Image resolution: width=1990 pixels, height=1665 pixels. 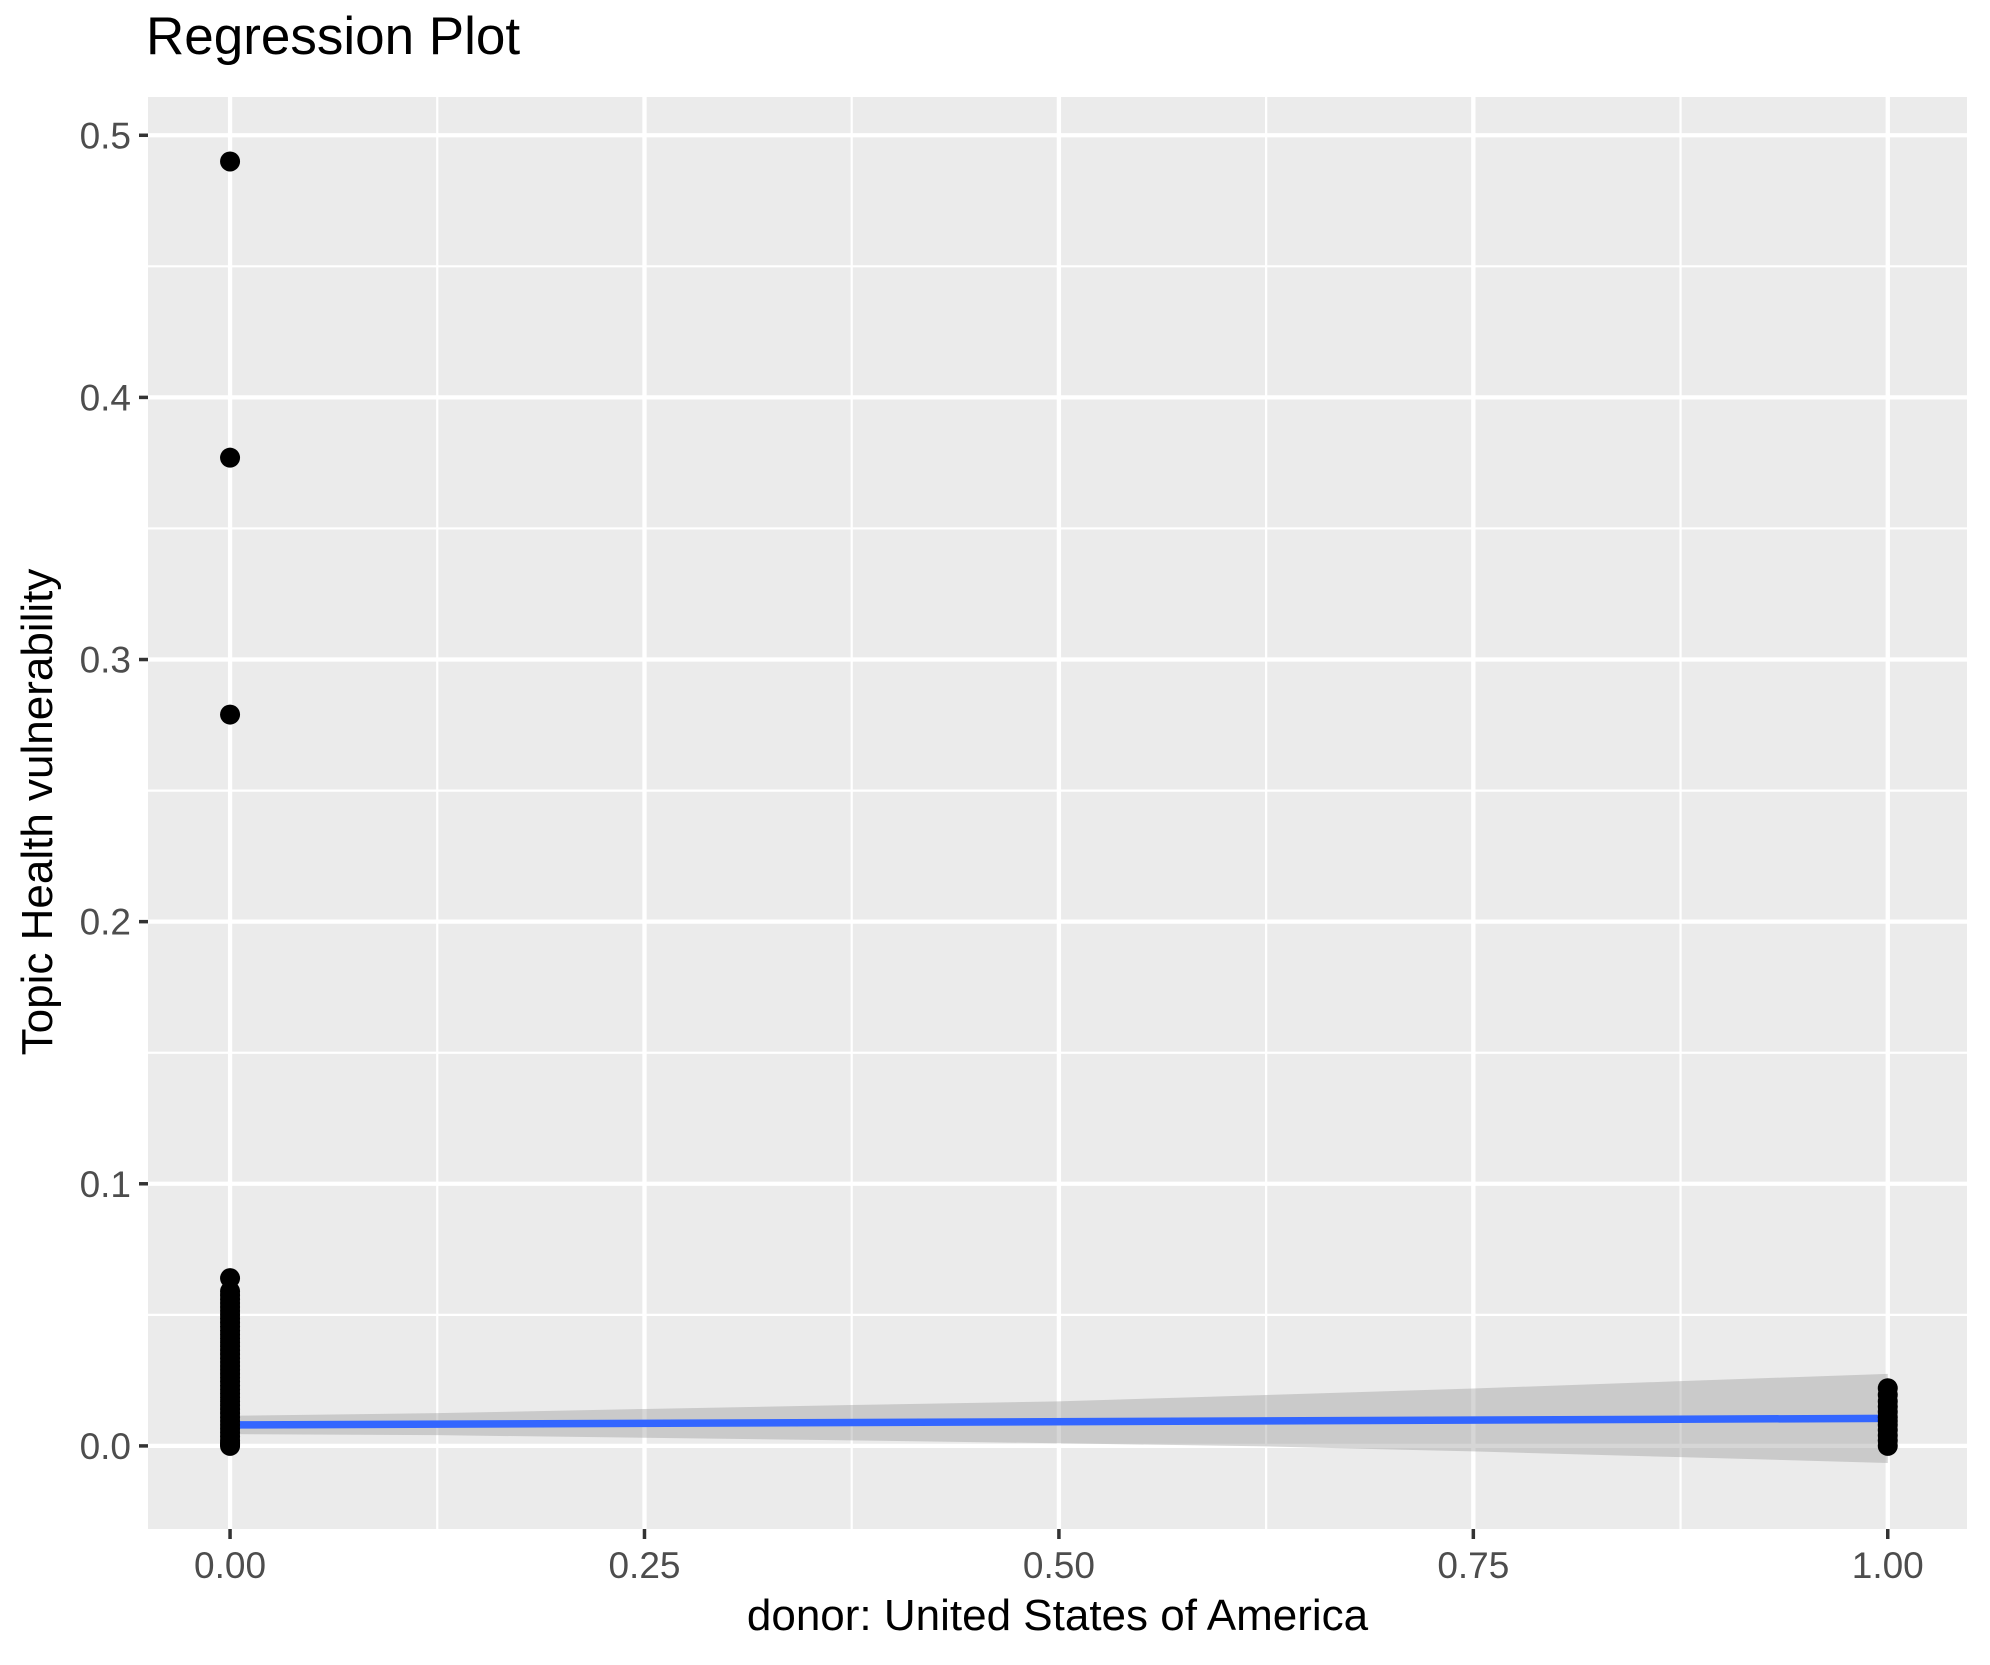 What do you see at coordinates (1059, 1565) in the screenshot?
I see `x-tick-label: 0.50` at bounding box center [1059, 1565].